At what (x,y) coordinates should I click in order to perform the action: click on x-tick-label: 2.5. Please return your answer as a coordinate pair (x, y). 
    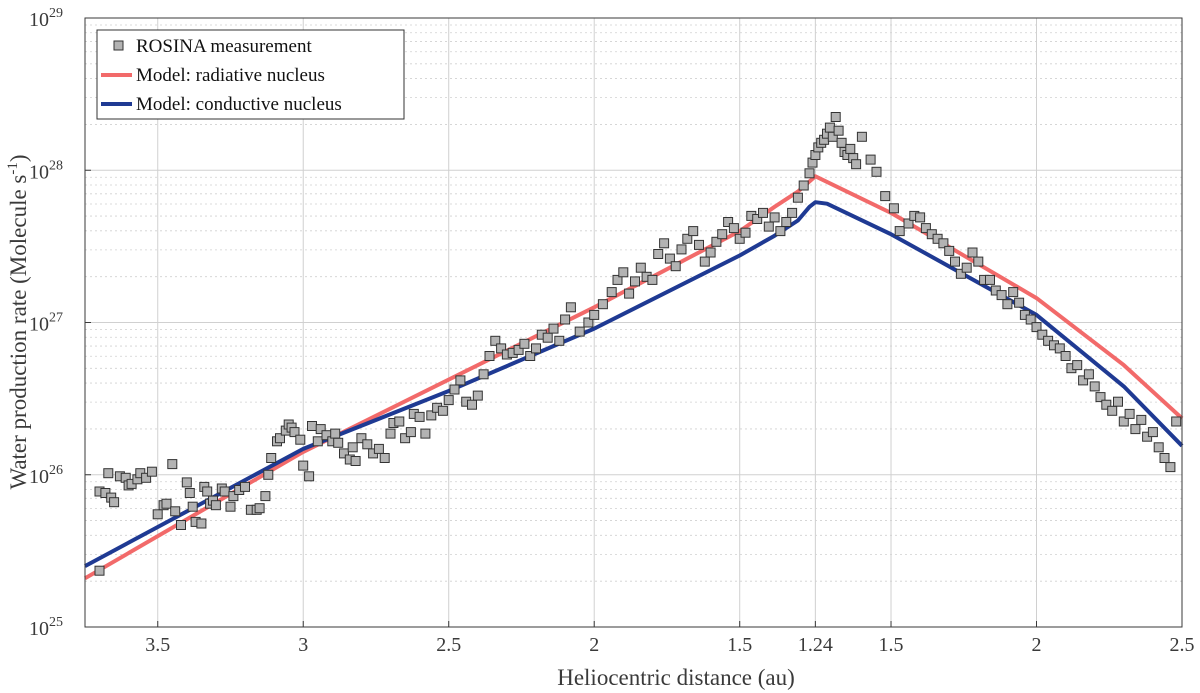
    Looking at the image, I should click on (448, 645).